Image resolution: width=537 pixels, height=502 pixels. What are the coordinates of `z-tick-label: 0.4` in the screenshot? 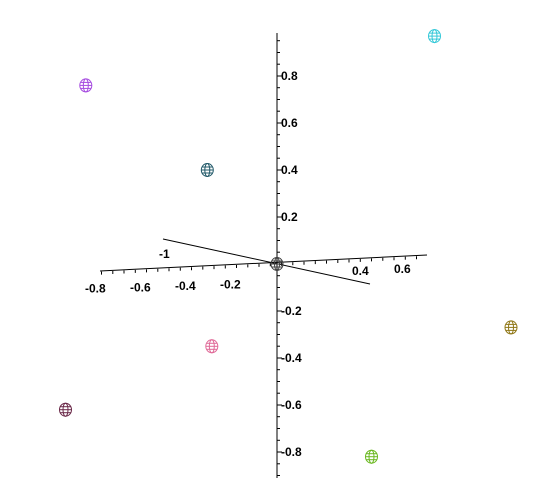 It's located at (360, 271).